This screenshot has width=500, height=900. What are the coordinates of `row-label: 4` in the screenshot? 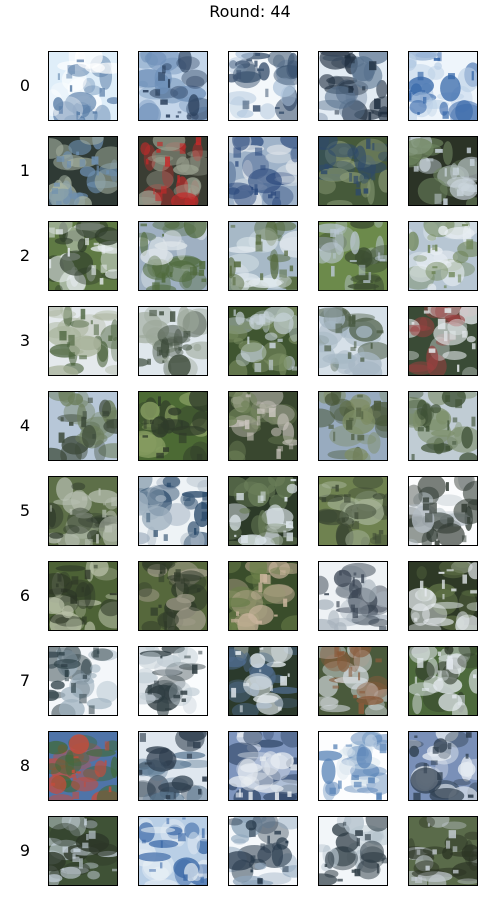 It's located at (25, 425).